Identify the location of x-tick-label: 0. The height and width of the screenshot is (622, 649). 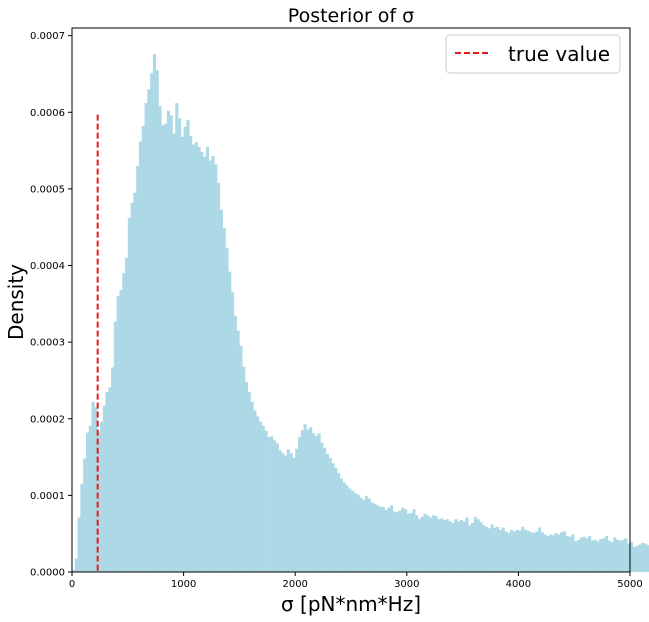
(72, 584).